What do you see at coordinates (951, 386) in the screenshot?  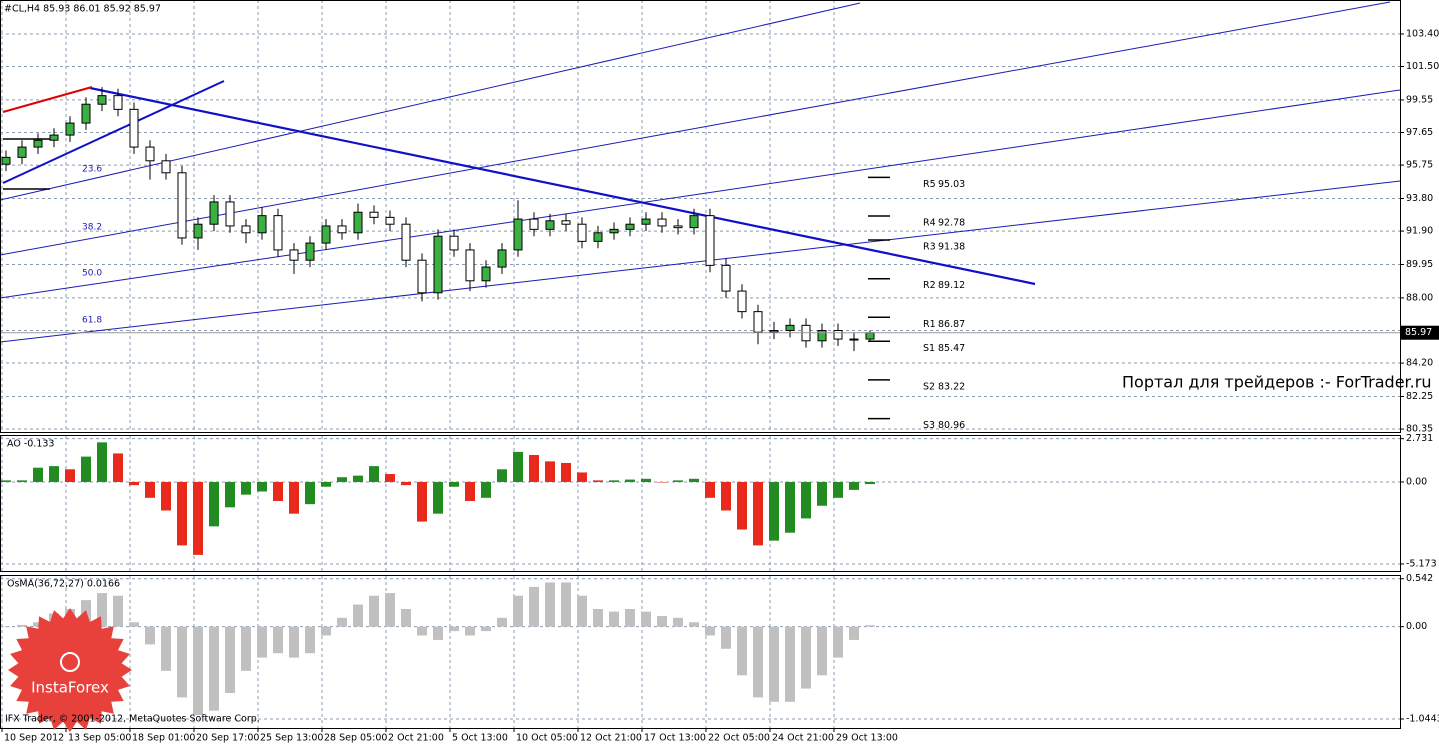 I see `pivot-value: 83.22` at bounding box center [951, 386].